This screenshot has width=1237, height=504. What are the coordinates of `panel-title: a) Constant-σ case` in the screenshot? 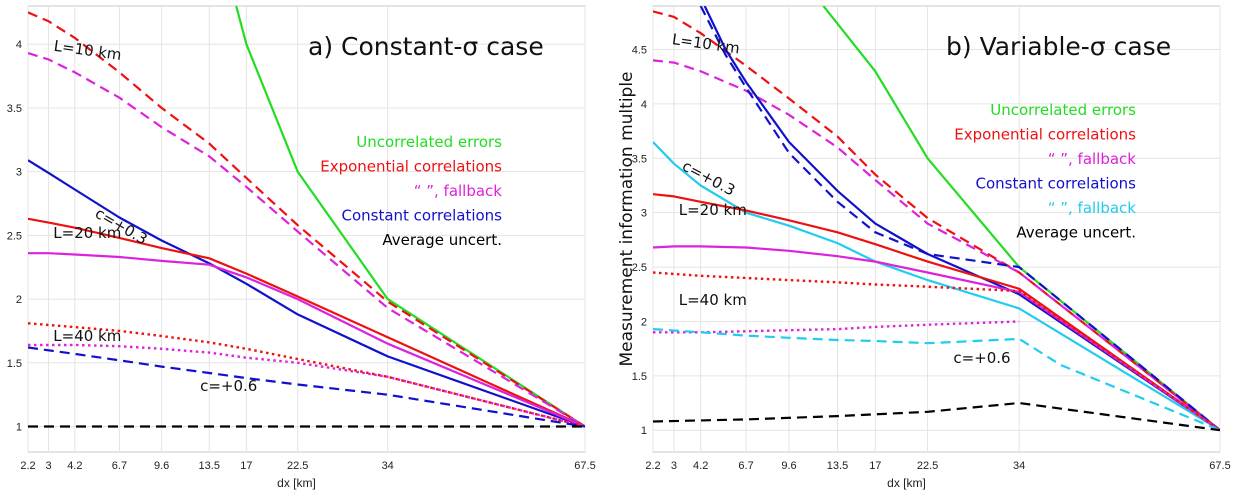 It's located at (426, 46).